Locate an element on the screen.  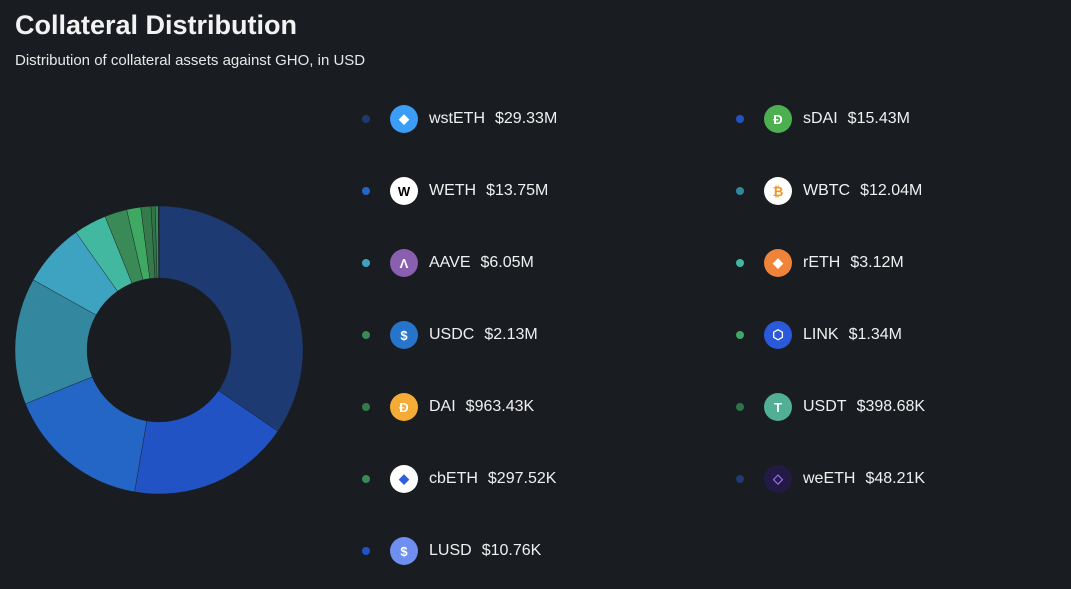
legend-label: USDT is located at coordinates (825, 406).